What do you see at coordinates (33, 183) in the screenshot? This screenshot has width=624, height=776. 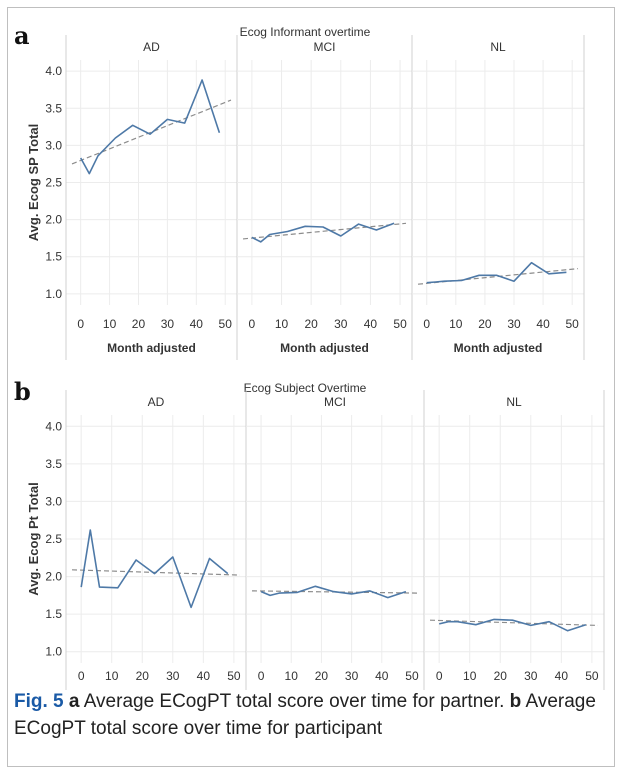 I see `y-axis-label: Avg. Ecog SP Total` at bounding box center [33, 183].